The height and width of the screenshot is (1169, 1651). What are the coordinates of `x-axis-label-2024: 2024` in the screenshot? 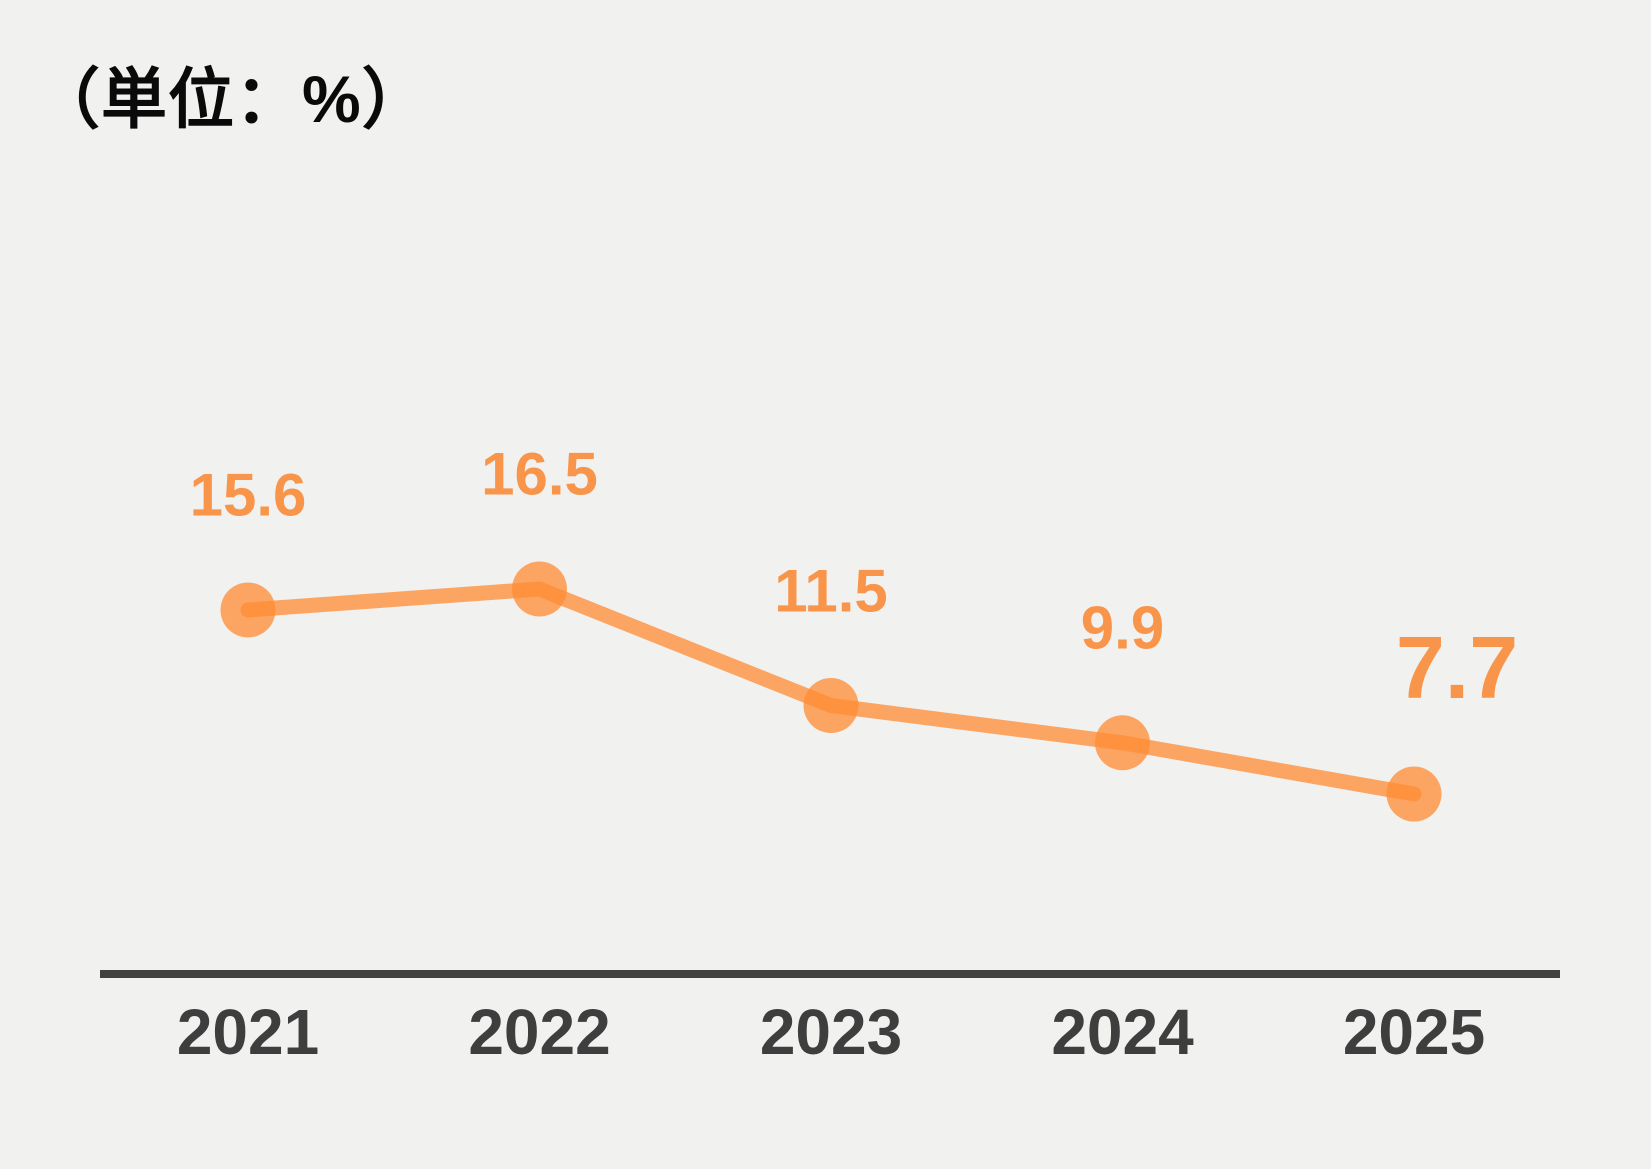 It's located at (1122, 1032).